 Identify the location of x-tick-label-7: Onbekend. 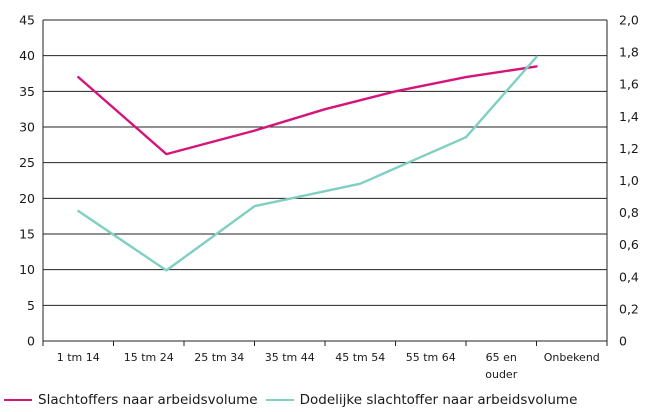
(572, 357).